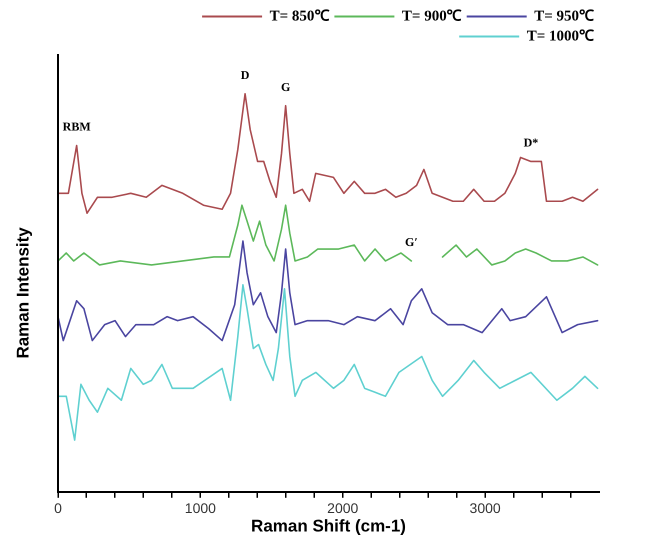 The height and width of the screenshot is (541, 651). Describe the element at coordinates (23, 292) in the screenshot. I see `y-axis-title: Raman Intensity` at that location.